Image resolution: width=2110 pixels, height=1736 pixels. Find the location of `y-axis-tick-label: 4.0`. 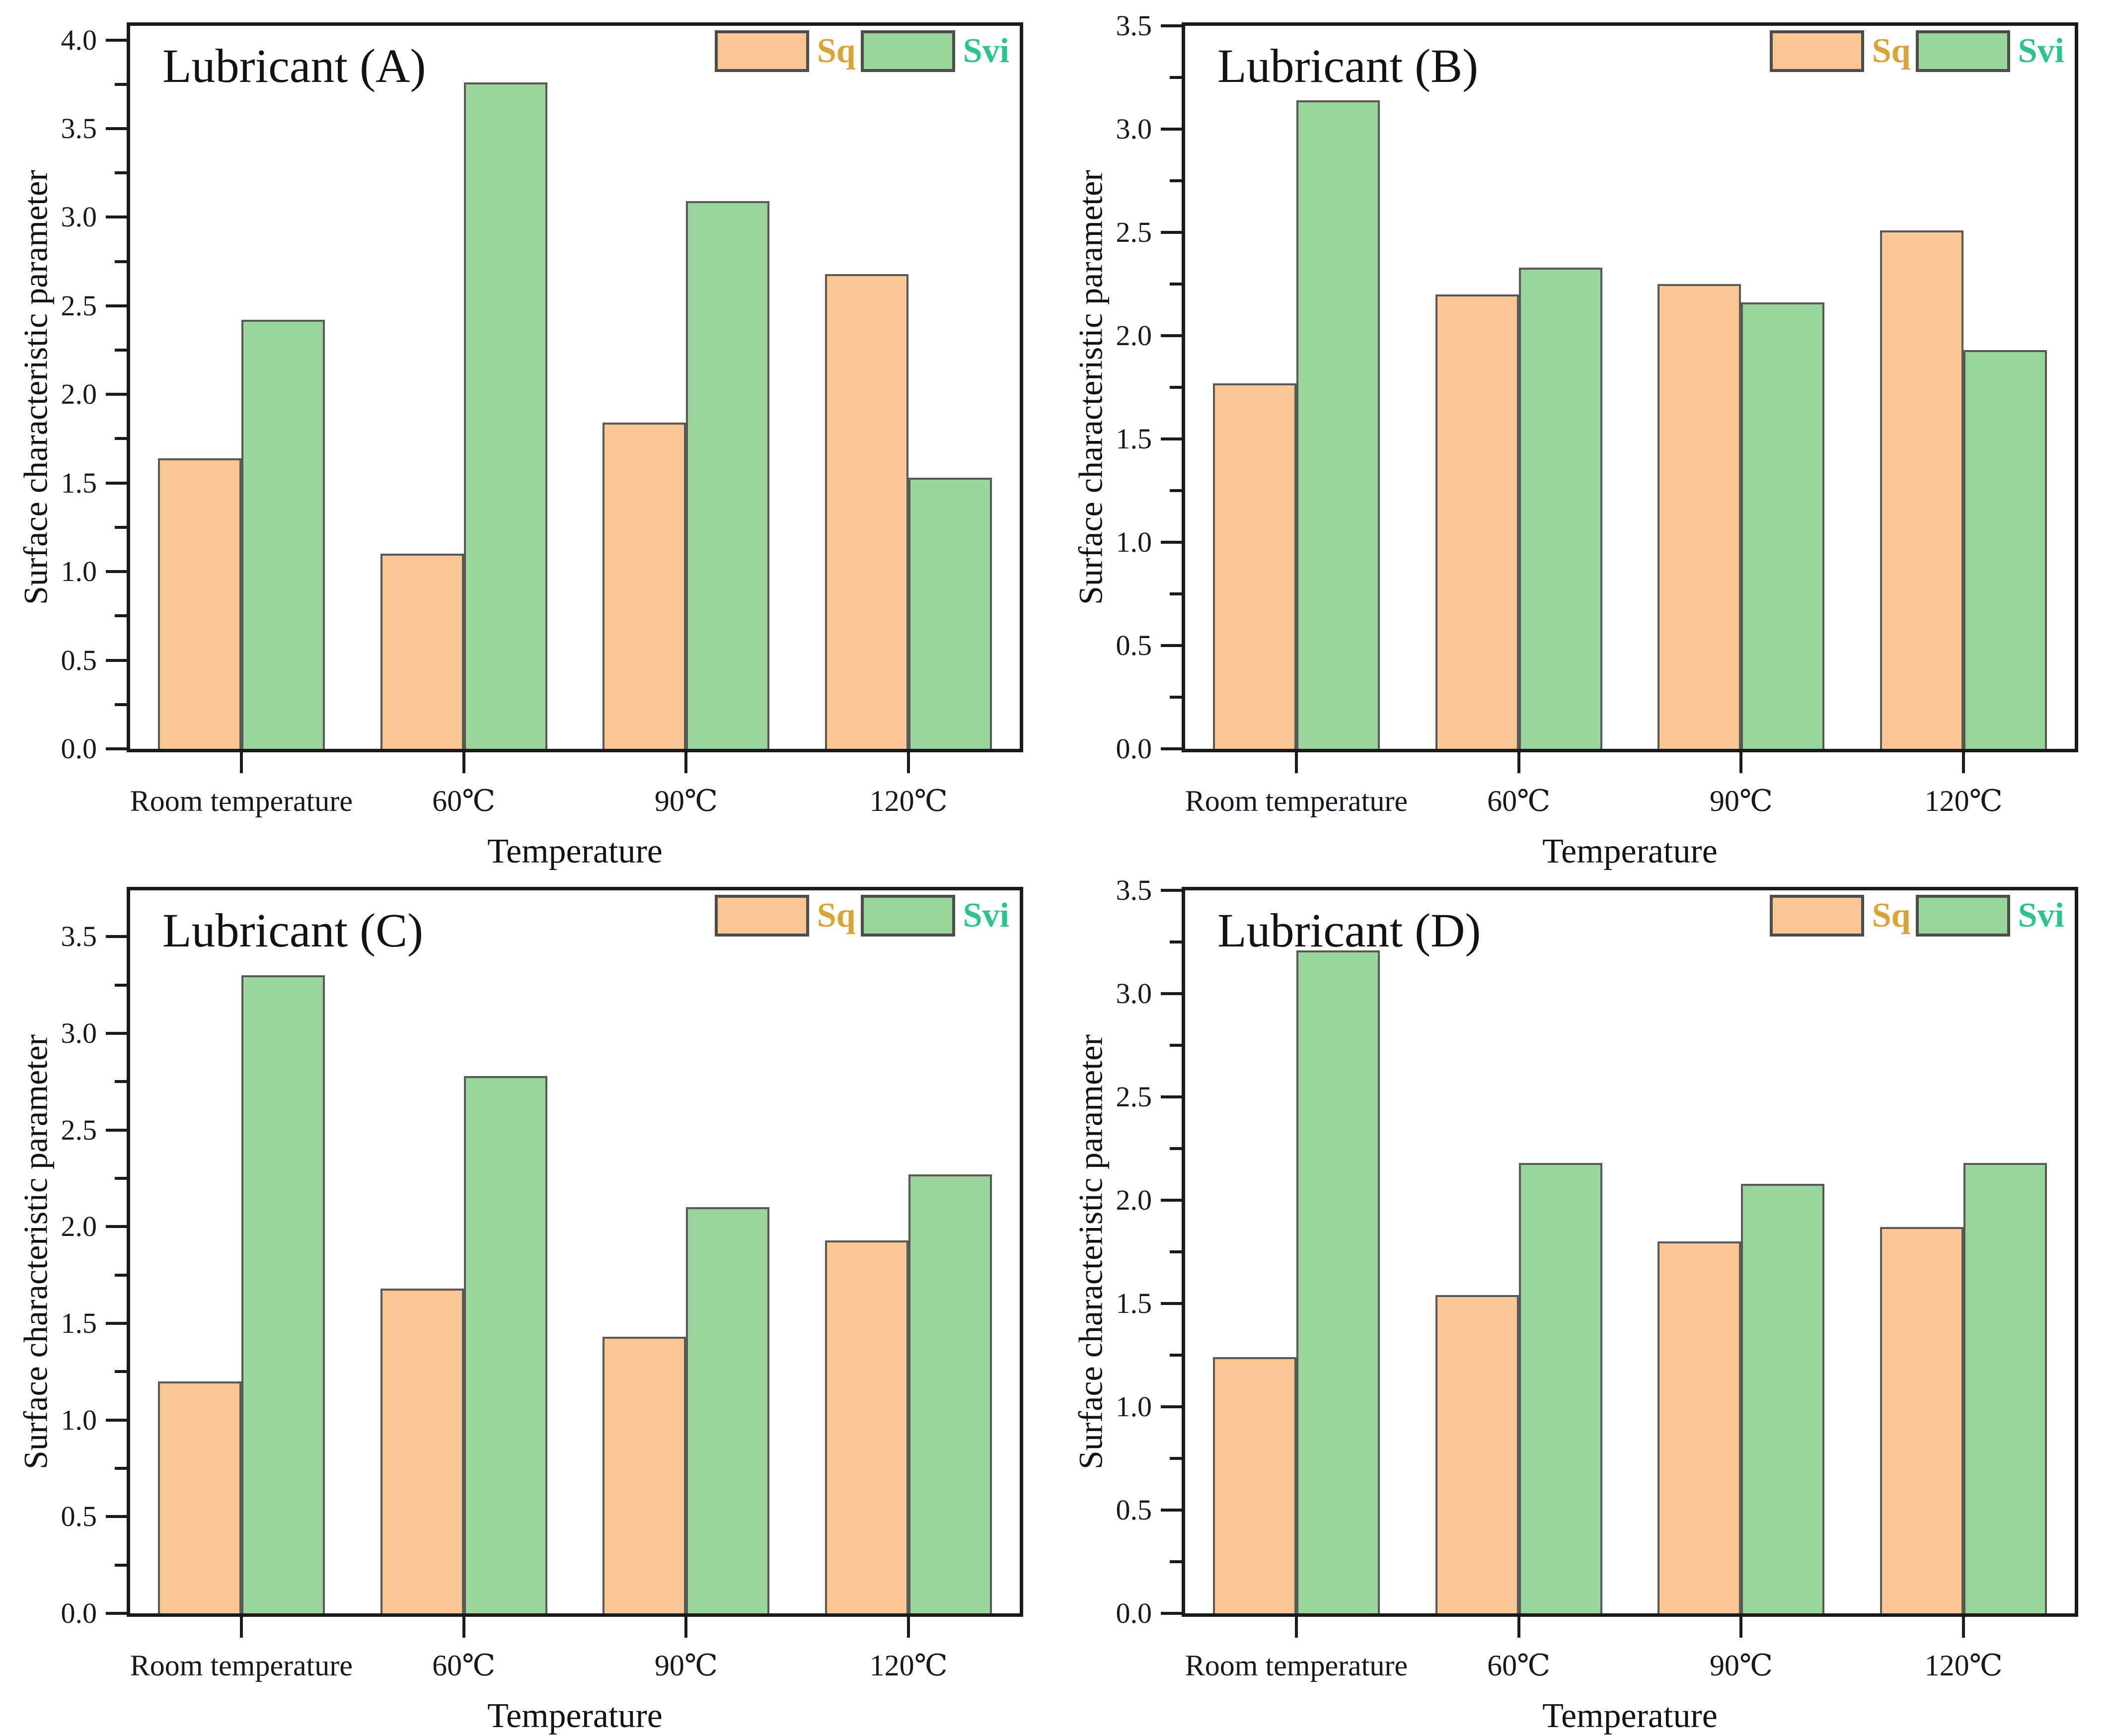

y-axis-tick-label: 4.0 is located at coordinates (79, 39).